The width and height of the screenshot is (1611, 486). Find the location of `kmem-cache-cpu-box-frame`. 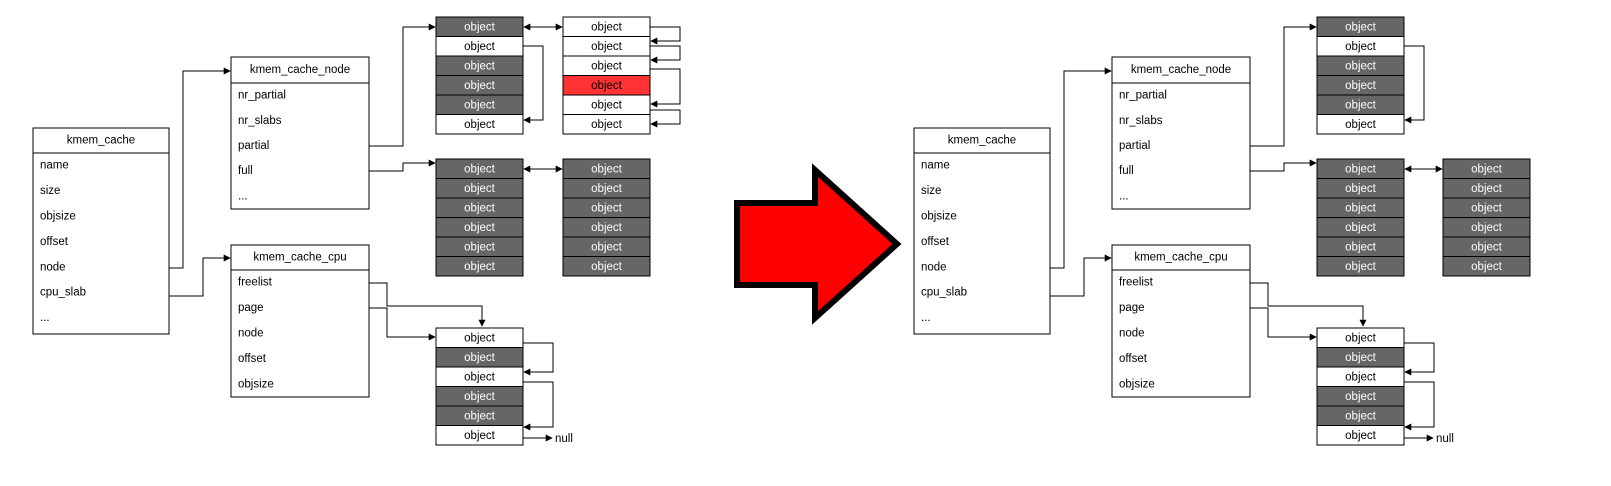

kmem-cache-cpu-box-frame is located at coordinates (300, 321).